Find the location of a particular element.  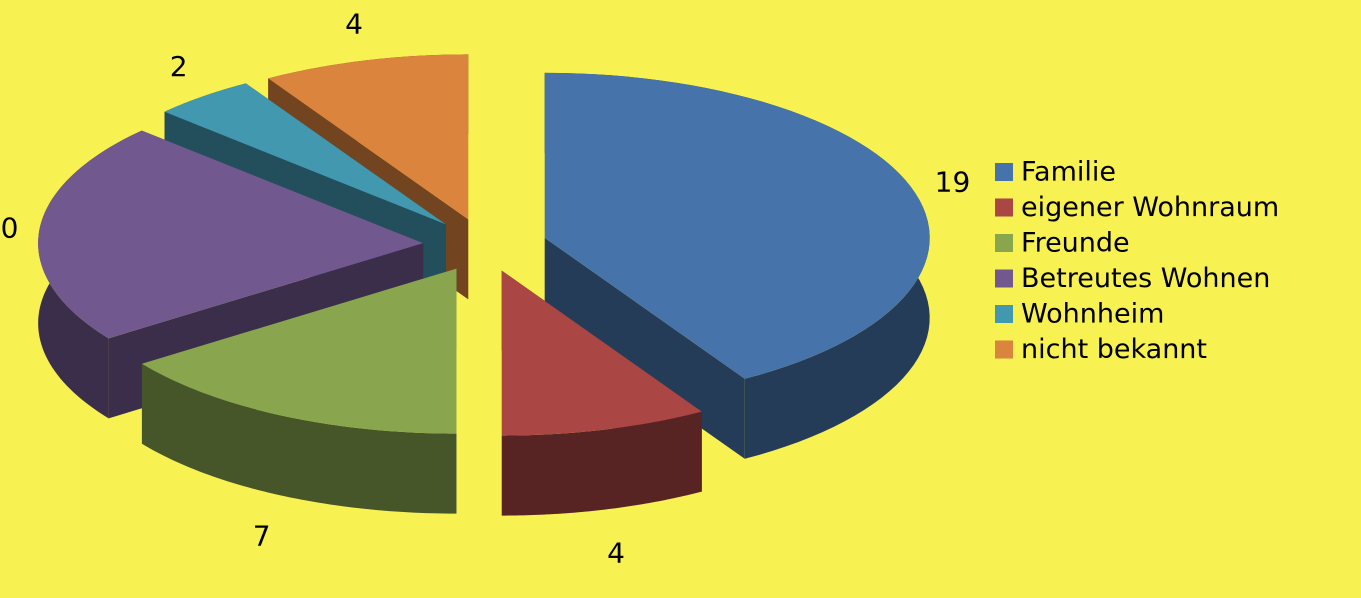

data-label: 19 is located at coordinates (953, 182).